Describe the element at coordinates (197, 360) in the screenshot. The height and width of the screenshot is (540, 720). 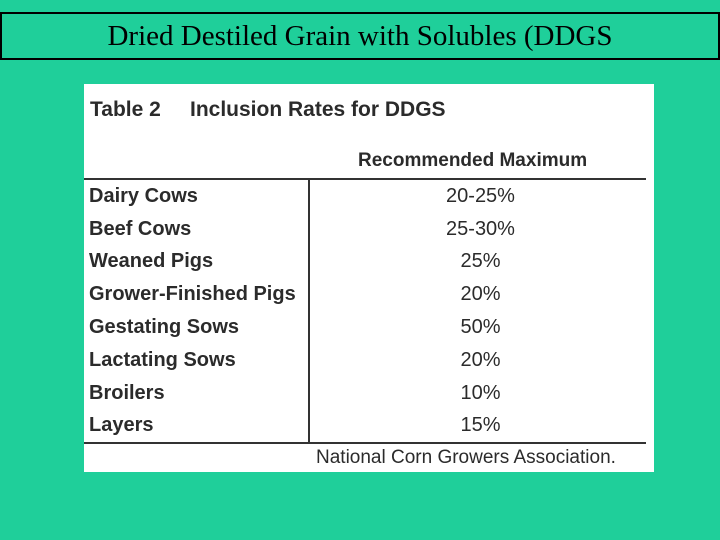
I see `animal-cell: Lactating Sows` at that location.